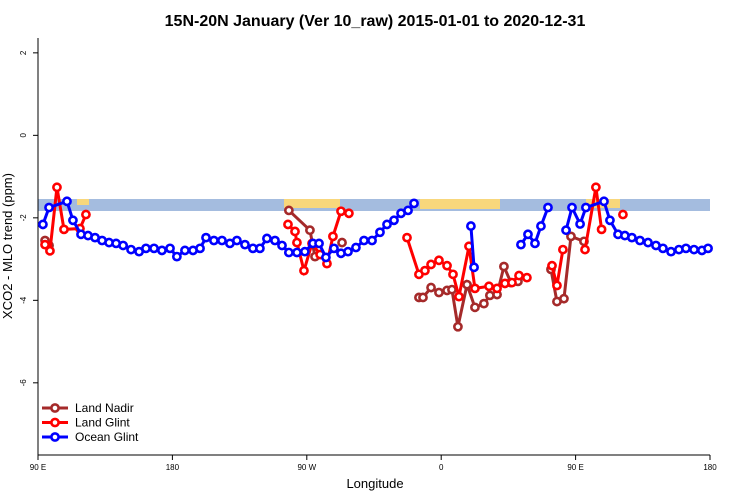 The width and height of the screenshot is (750, 500). I want to click on ocean-band, so click(374, 205).